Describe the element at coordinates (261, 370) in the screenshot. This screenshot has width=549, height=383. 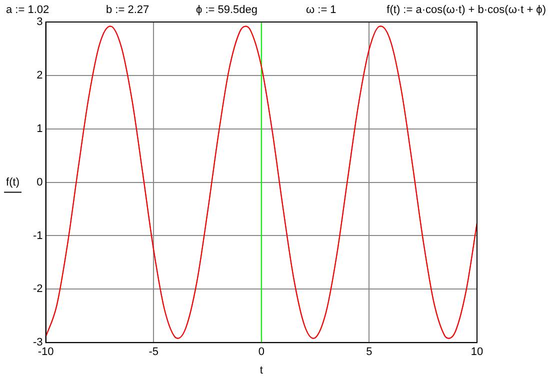
I see `x-axis-title: t` at that location.